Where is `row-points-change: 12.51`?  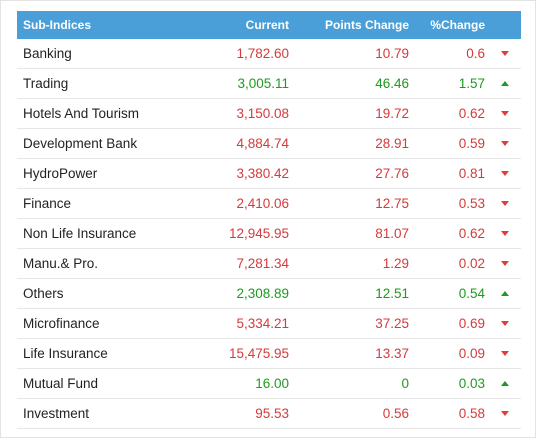
row-points-change: 12.51 is located at coordinates (392, 293).